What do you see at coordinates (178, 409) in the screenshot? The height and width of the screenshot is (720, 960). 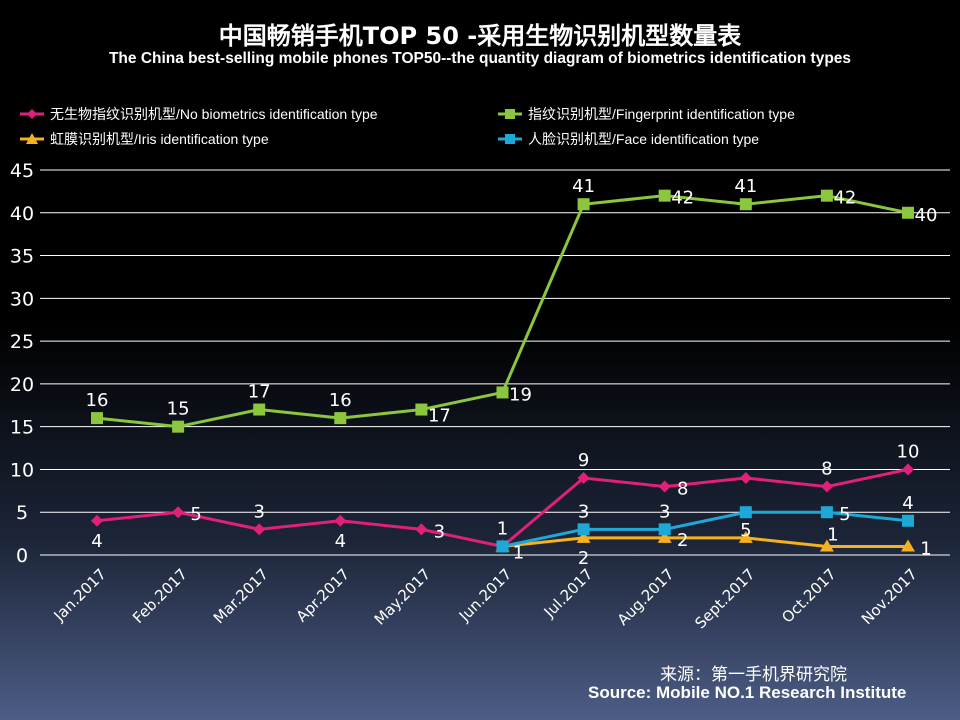 I see `data-label: 15` at bounding box center [178, 409].